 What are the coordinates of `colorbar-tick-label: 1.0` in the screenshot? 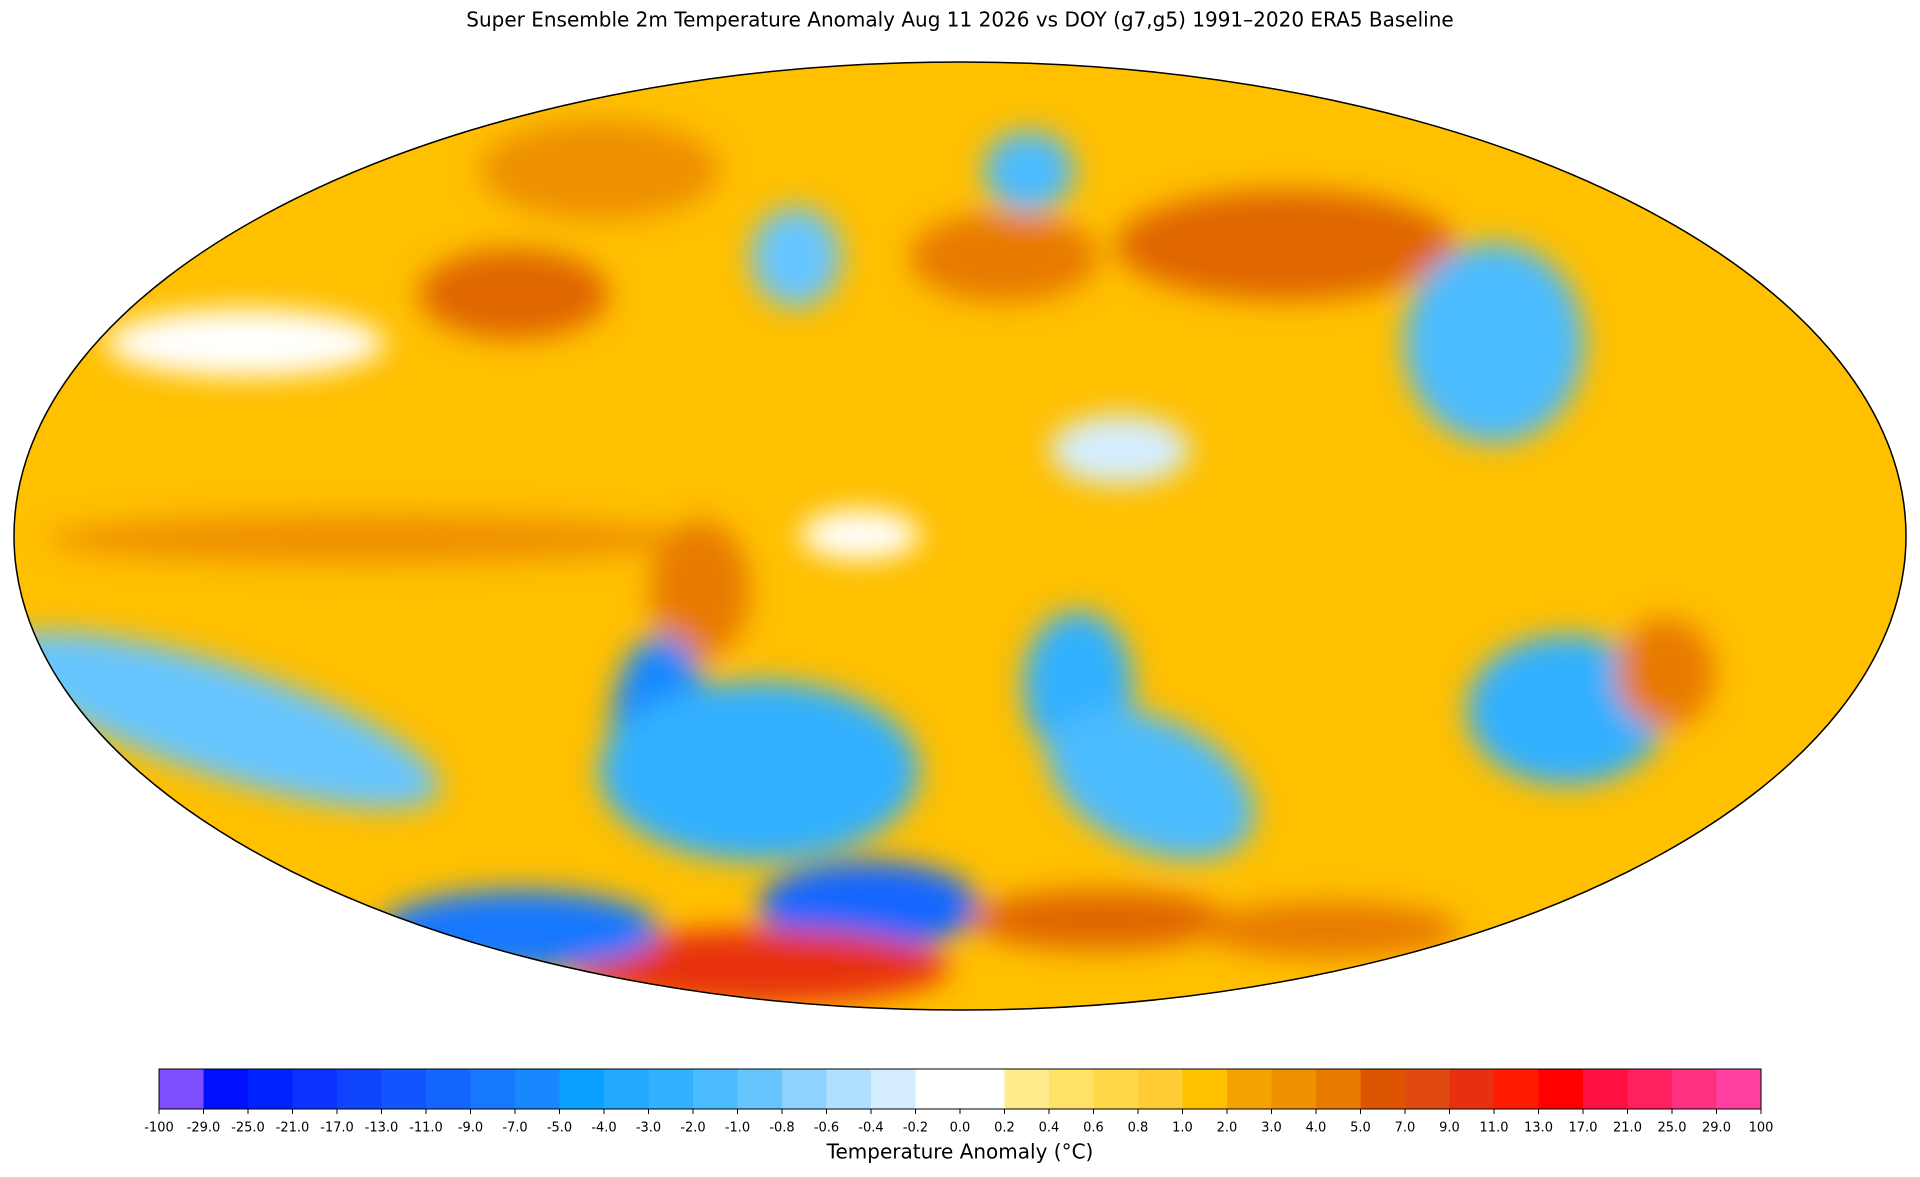 It's located at (1182, 1128).